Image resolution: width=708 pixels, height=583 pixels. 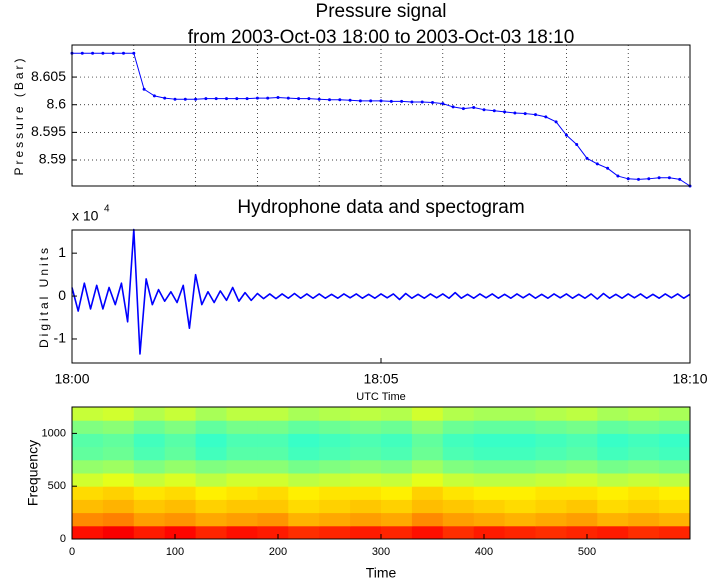 I want to click on x-axis-label: Time, so click(x=381, y=573).